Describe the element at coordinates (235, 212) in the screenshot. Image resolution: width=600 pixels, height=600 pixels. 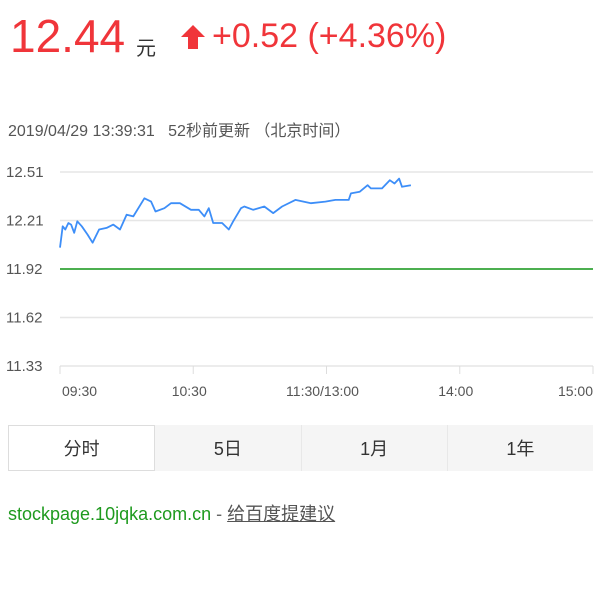
I see `price-line` at that location.